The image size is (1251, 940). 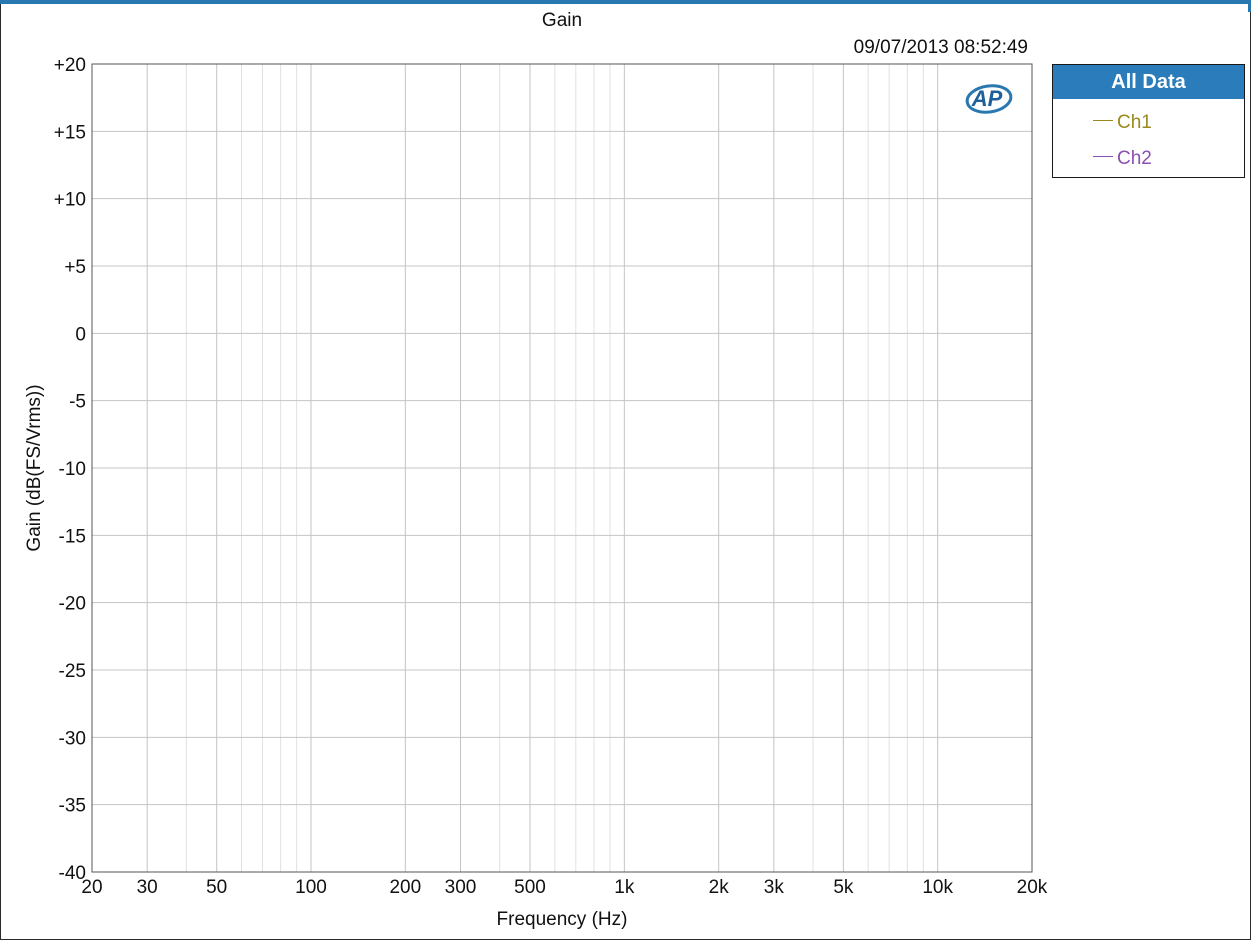 I want to click on x-tick-label: 5k, so click(x=843, y=887).